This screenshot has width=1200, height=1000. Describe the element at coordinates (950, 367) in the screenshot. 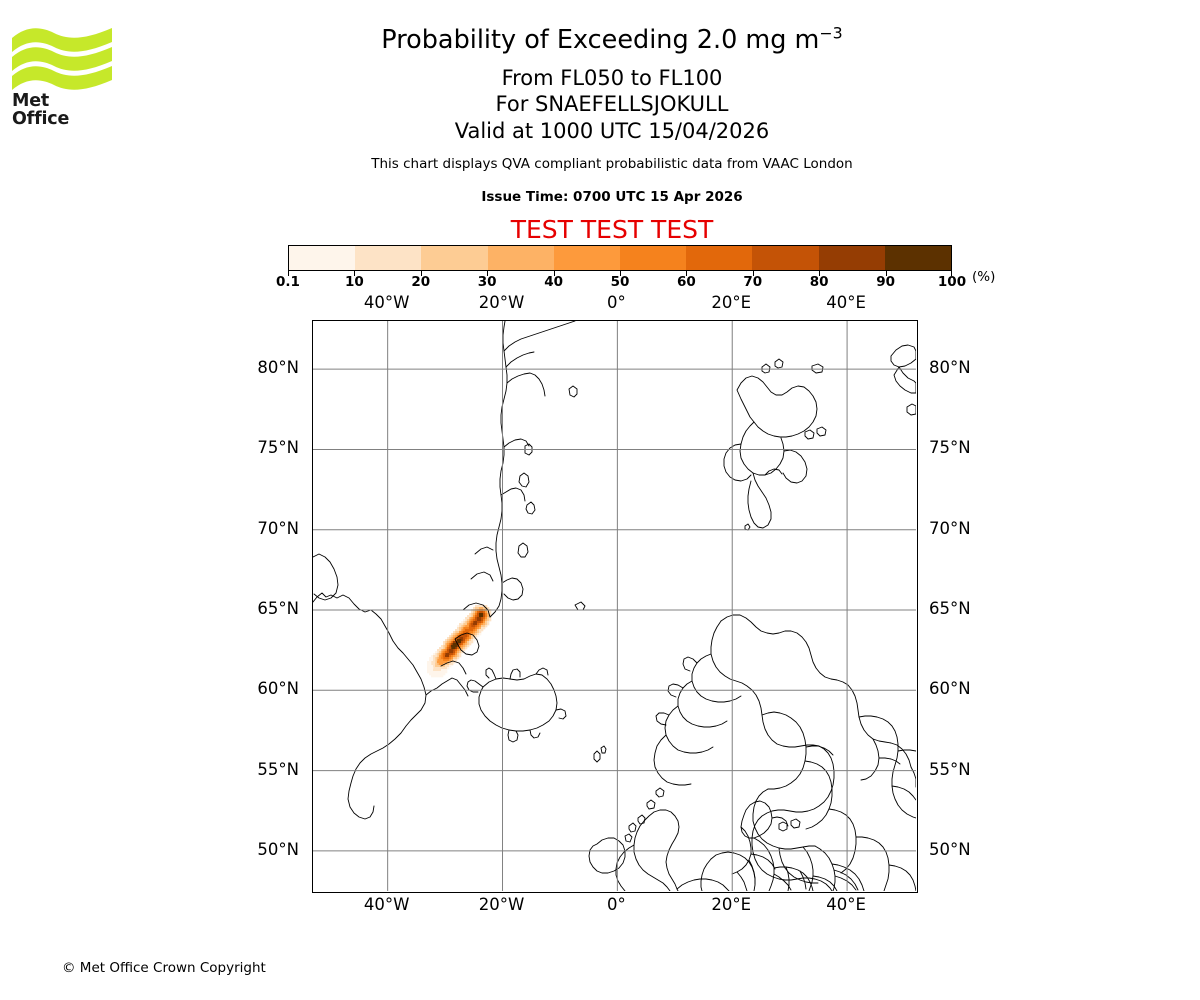

I see `lat-tick-label-right: 80°N` at that location.